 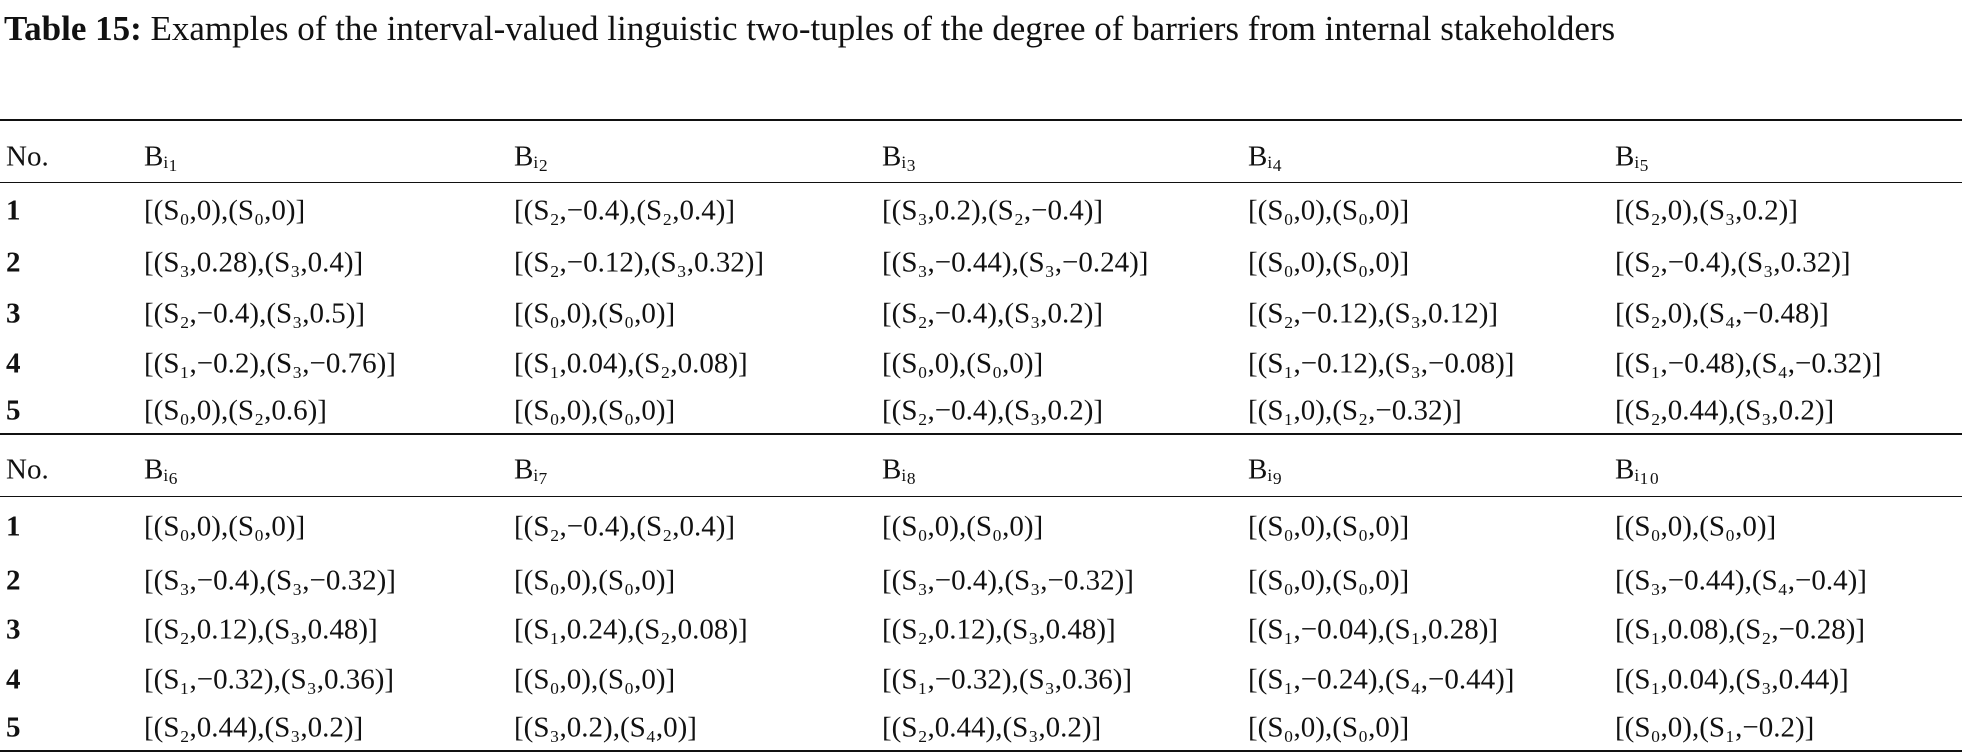 I want to click on column-header: Bᵢ₉, so click(x=1265, y=469).